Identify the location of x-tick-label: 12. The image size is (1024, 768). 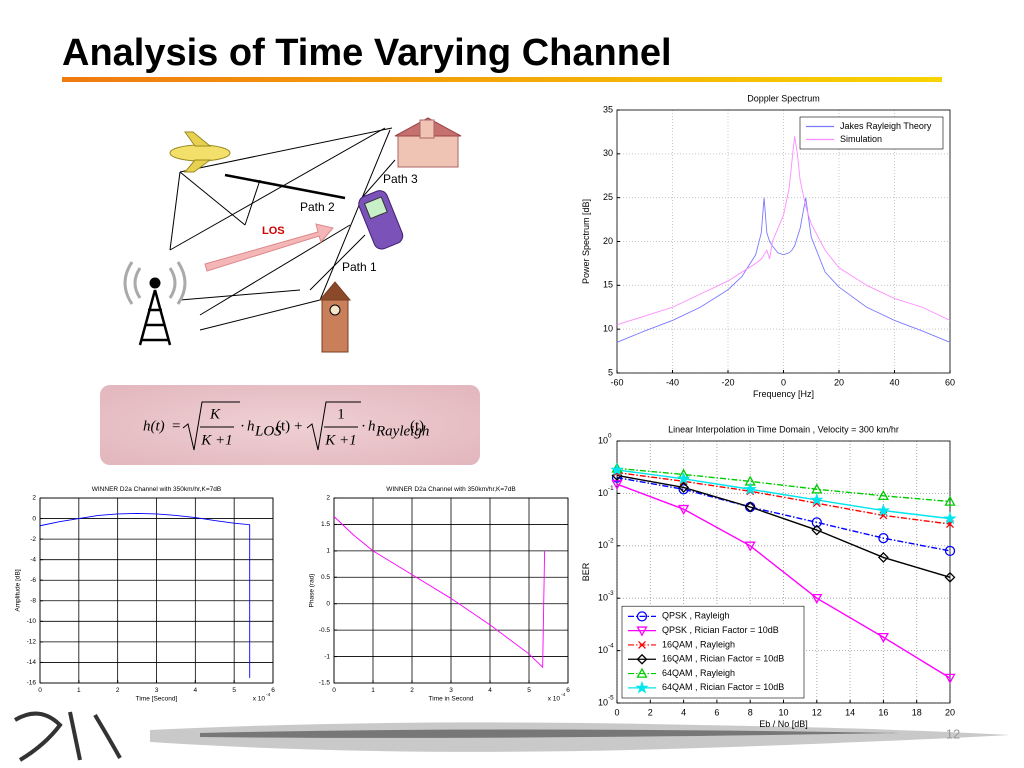
(817, 712).